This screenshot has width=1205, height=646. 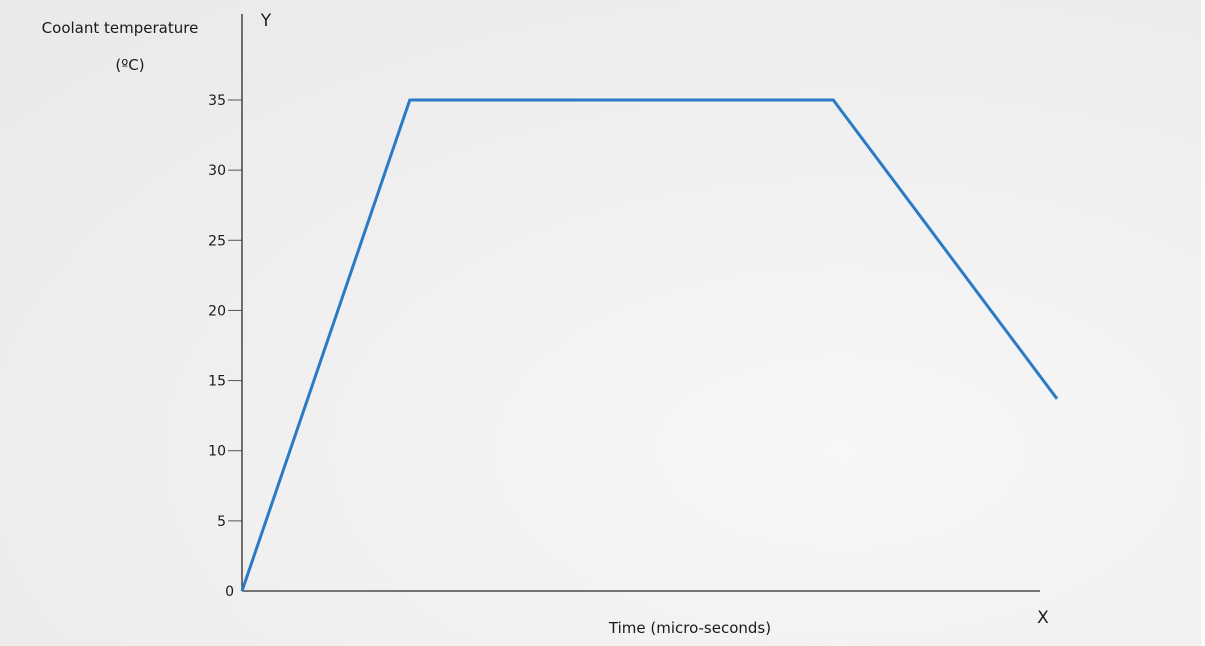 What do you see at coordinates (217, 171) in the screenshot?
I see `y-tick-label: 30` at bounding box center [217, 171].